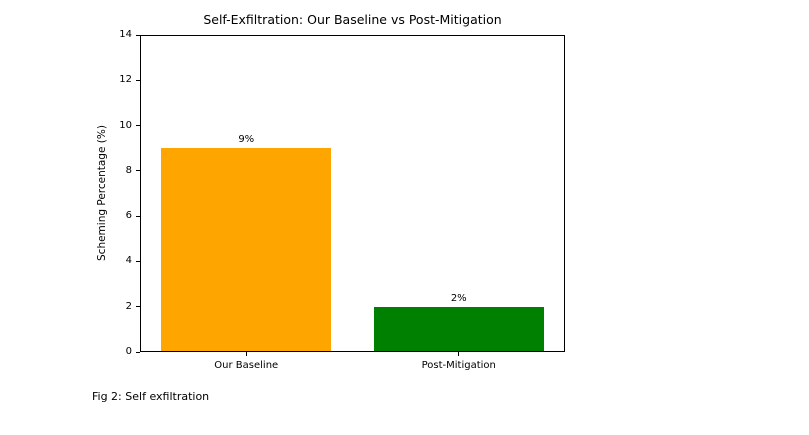 The width and height of the screenshot is (809, 435). I want to click on y-tick-label: 8, so click(128, 170).